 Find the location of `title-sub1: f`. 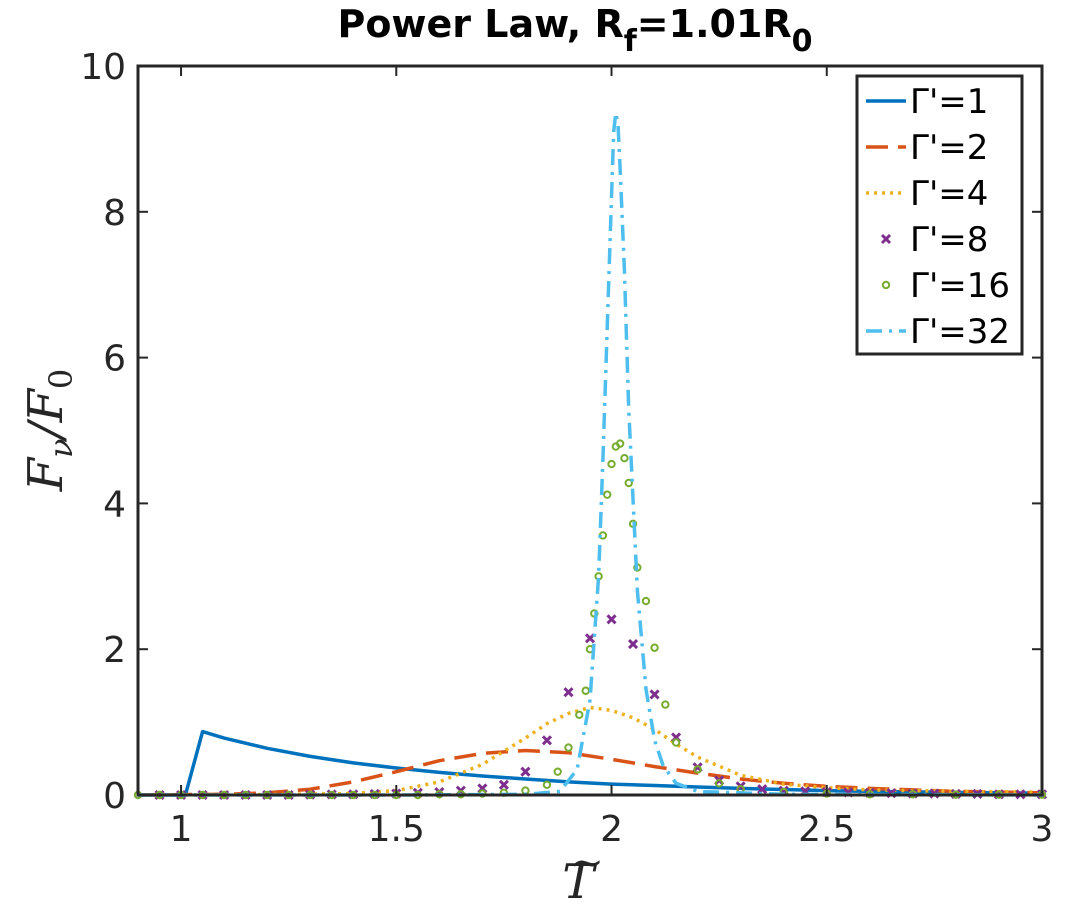

title-sub1: f is located at coordinates (631, 41).